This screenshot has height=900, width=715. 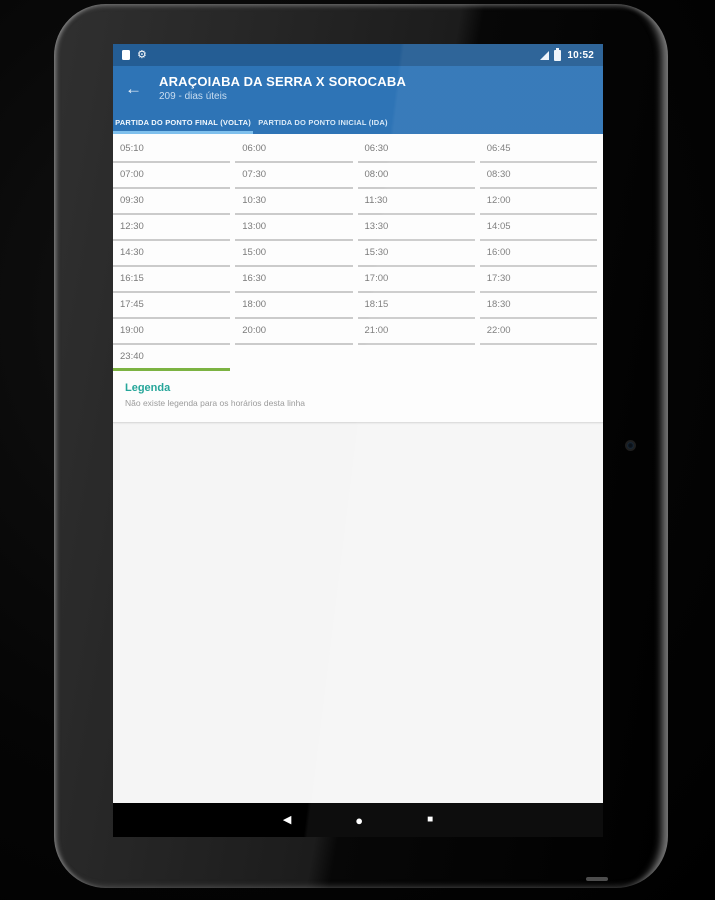 What do you see at coordinates (416, 254) in the screenshot?
I see `time-cell: 15:30` at bounding box center [416, 254].